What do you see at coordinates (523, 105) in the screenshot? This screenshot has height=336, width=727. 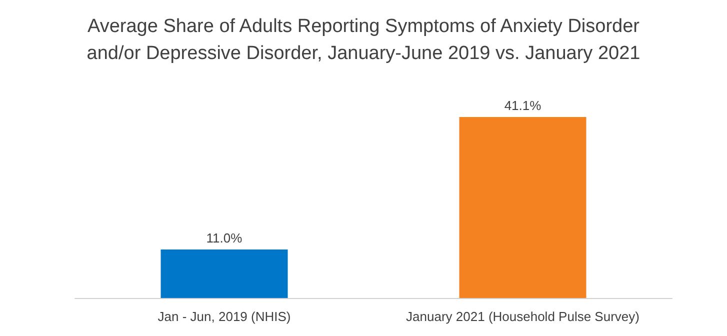 I see `data-label: 41.1%` at bounding box center [523, 105].